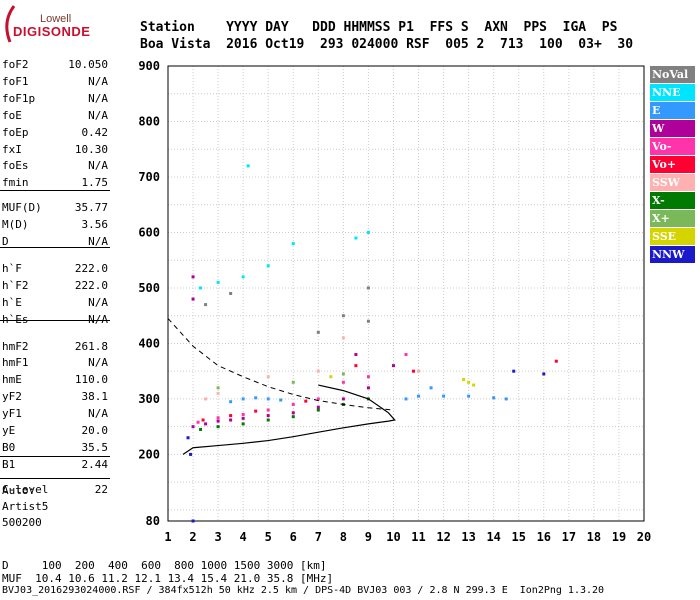  What do you see at coordinates (15, 166) in the screenshot?
I see `param-label: foEs` at bounding box center [15, 166].